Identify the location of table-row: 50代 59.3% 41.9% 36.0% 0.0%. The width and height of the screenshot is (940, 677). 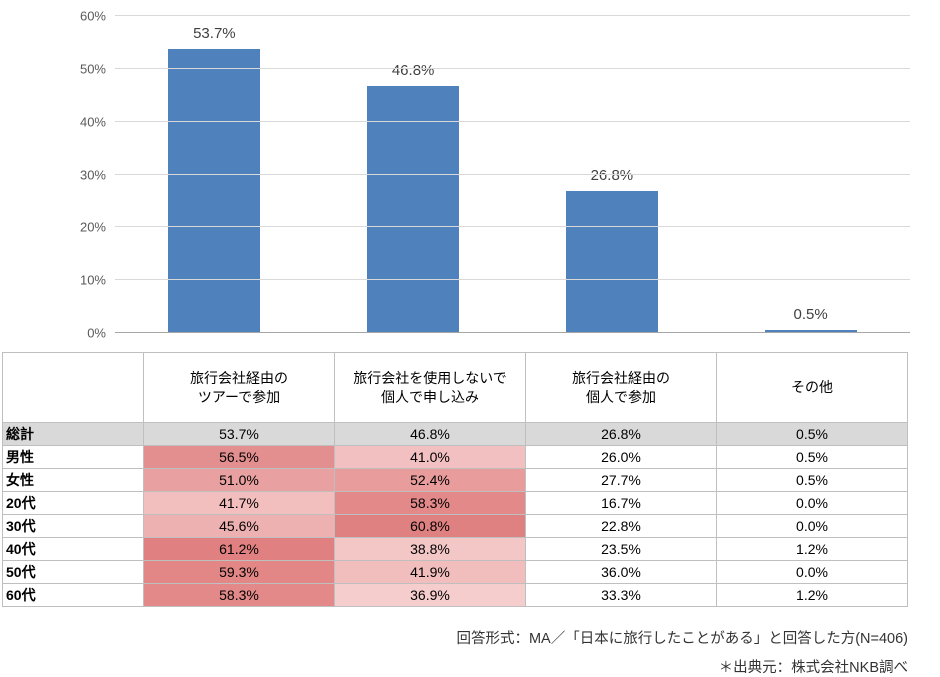
(455, 572).